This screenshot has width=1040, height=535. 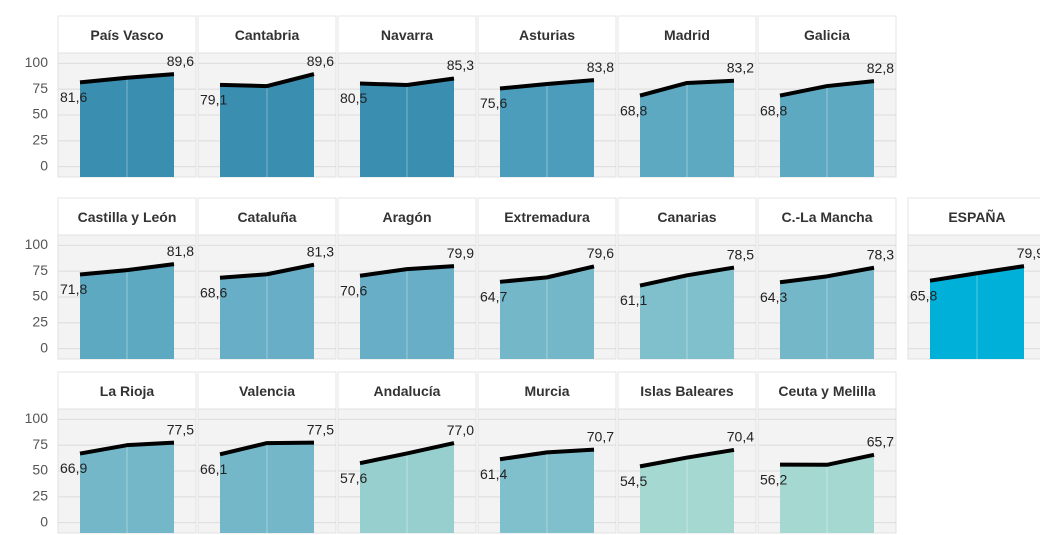 I want to click on panel-title: ESPAÑA, so click(x=976, y=216).